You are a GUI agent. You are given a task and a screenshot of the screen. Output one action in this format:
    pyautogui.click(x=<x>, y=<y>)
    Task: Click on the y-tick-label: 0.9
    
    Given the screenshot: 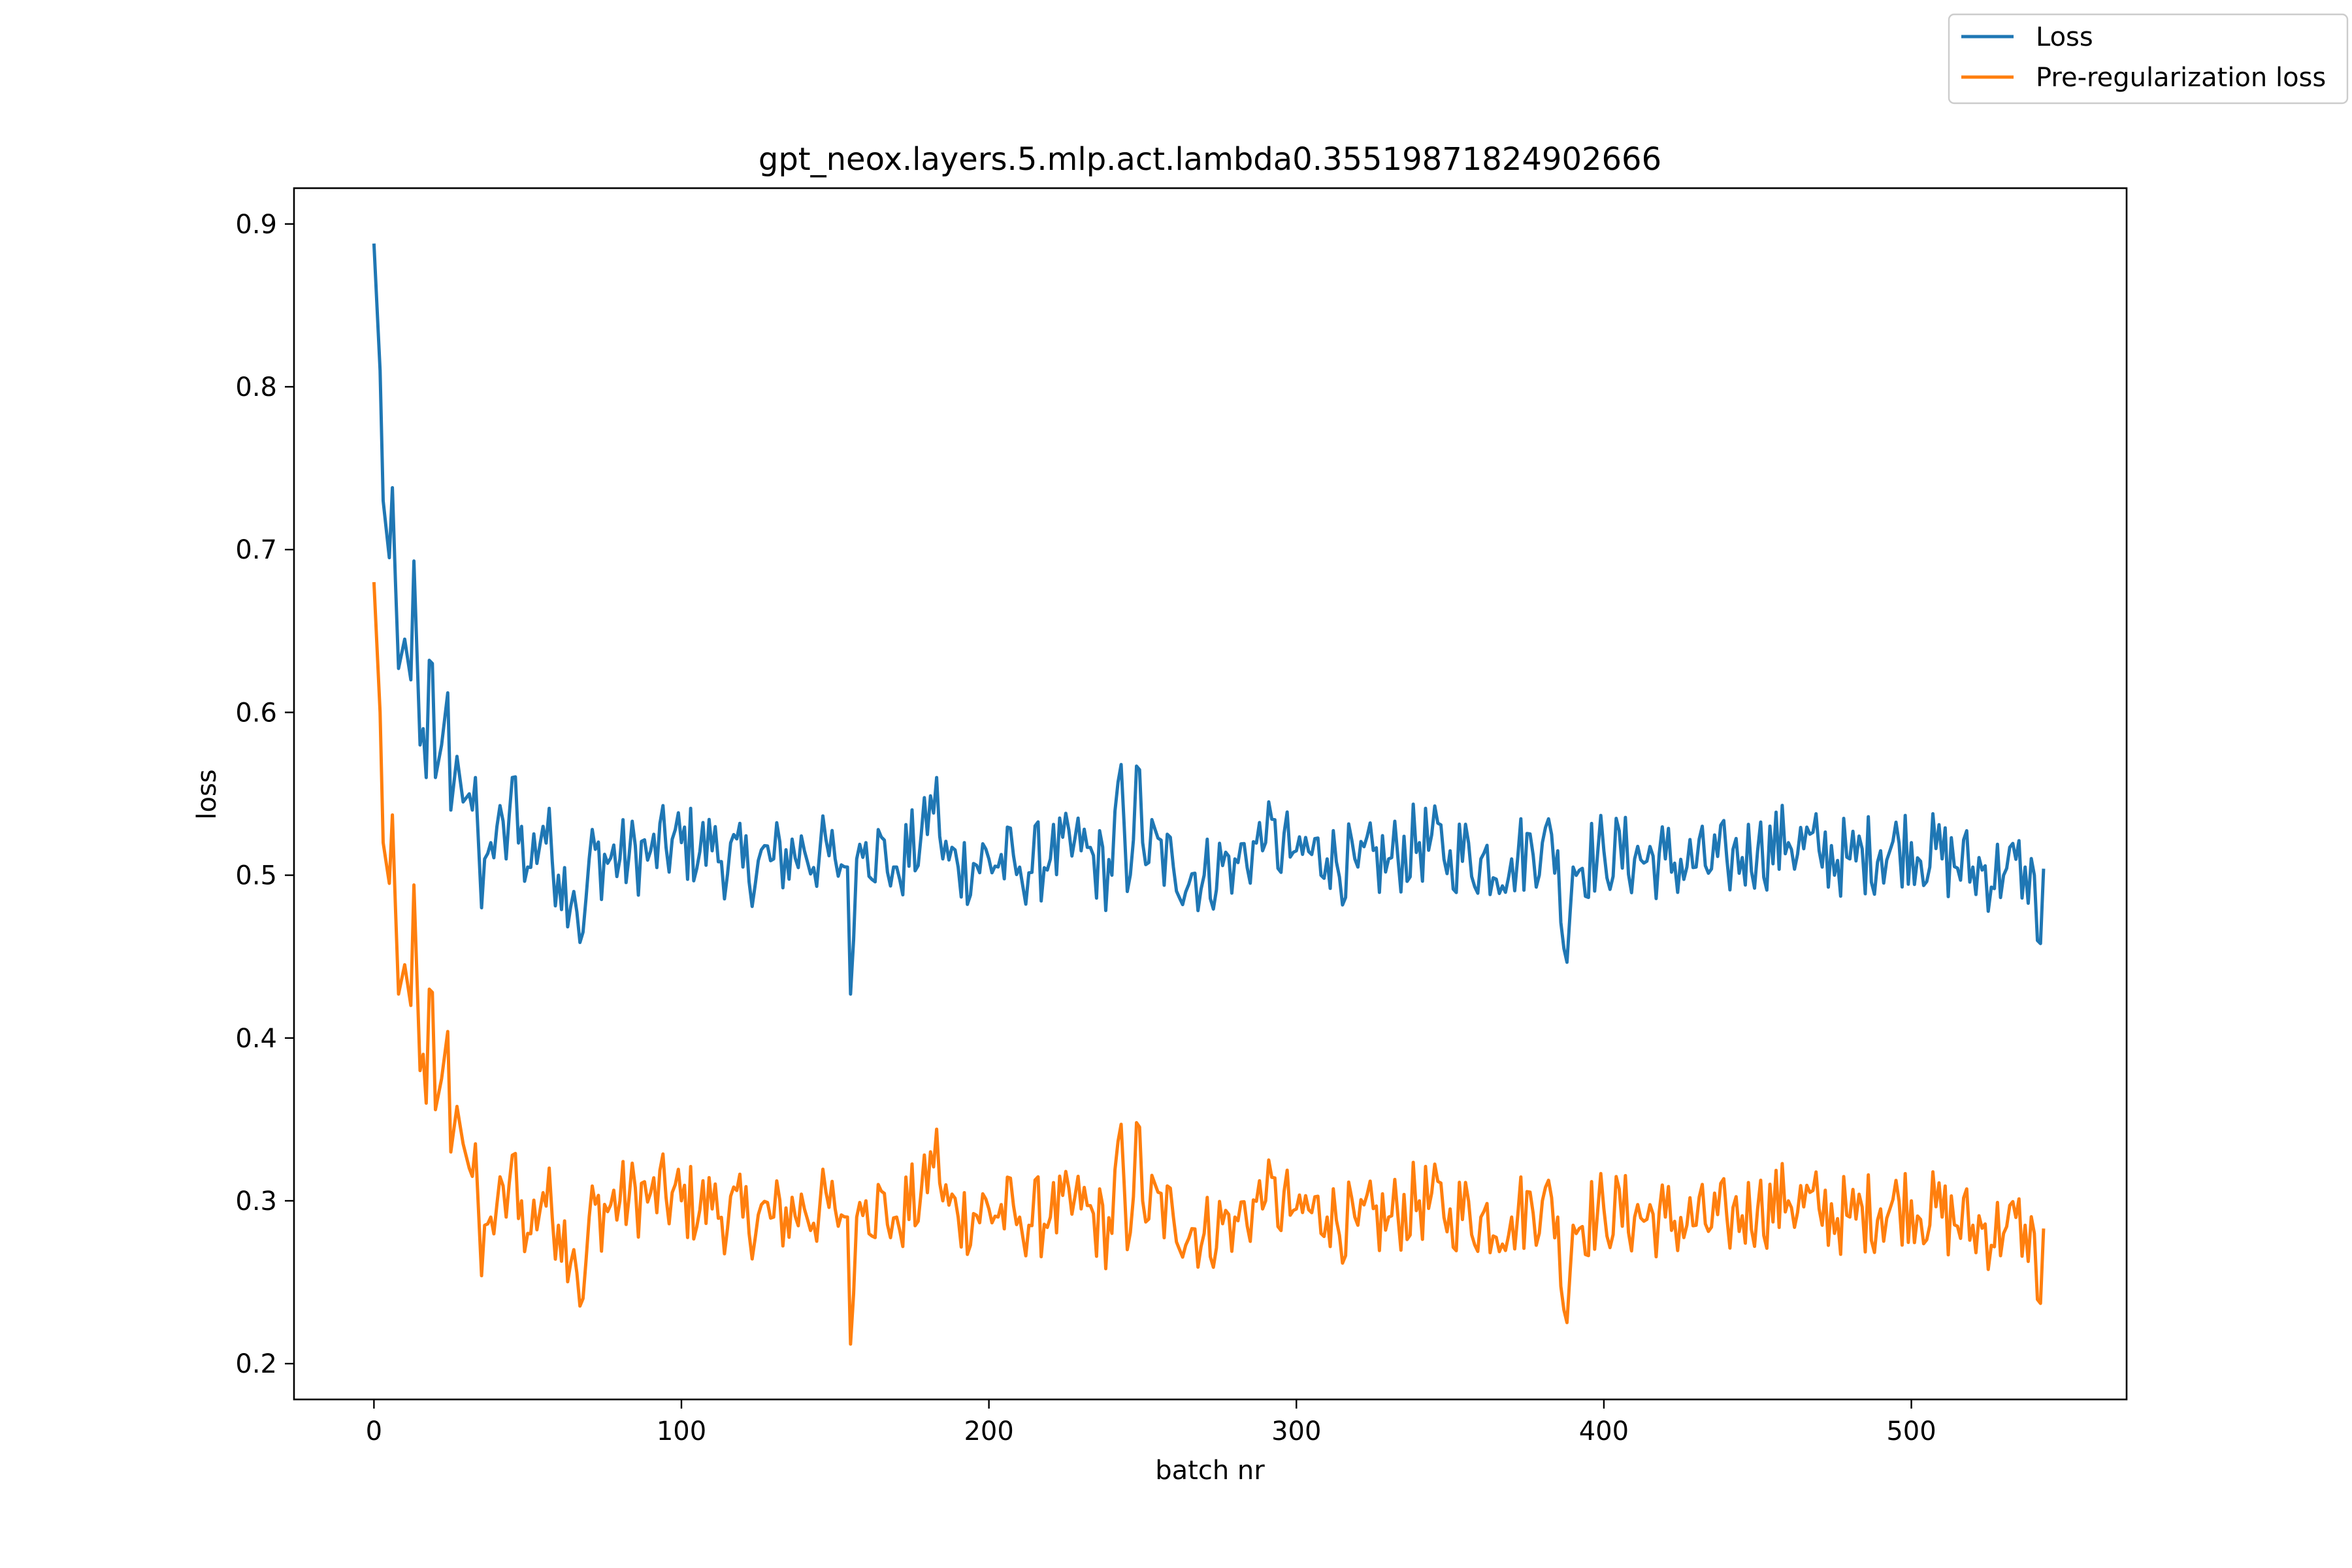 What is the action you would take?
    pyautogui.click(x=256, y=225)
    